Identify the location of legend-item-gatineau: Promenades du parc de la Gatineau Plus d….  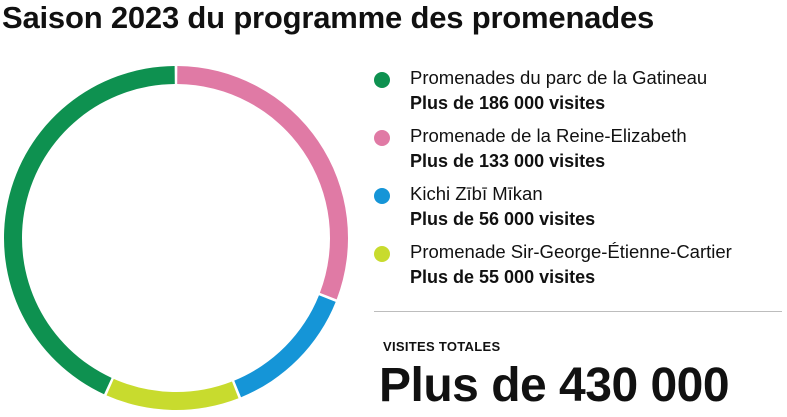
(580, 96).